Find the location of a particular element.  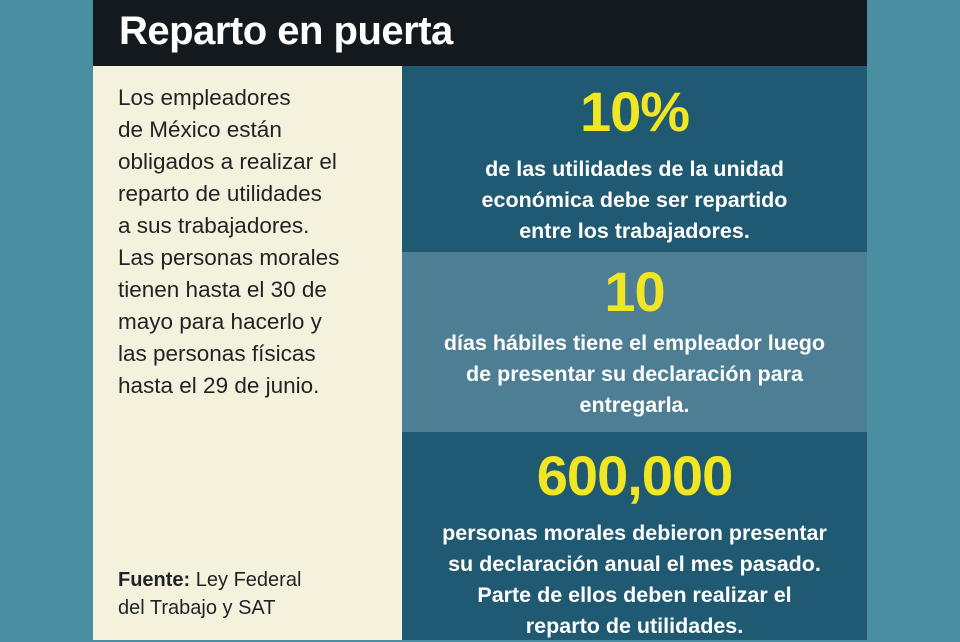

stat-description-line: económica debe ser repartido is located at coordinates (634, 200).